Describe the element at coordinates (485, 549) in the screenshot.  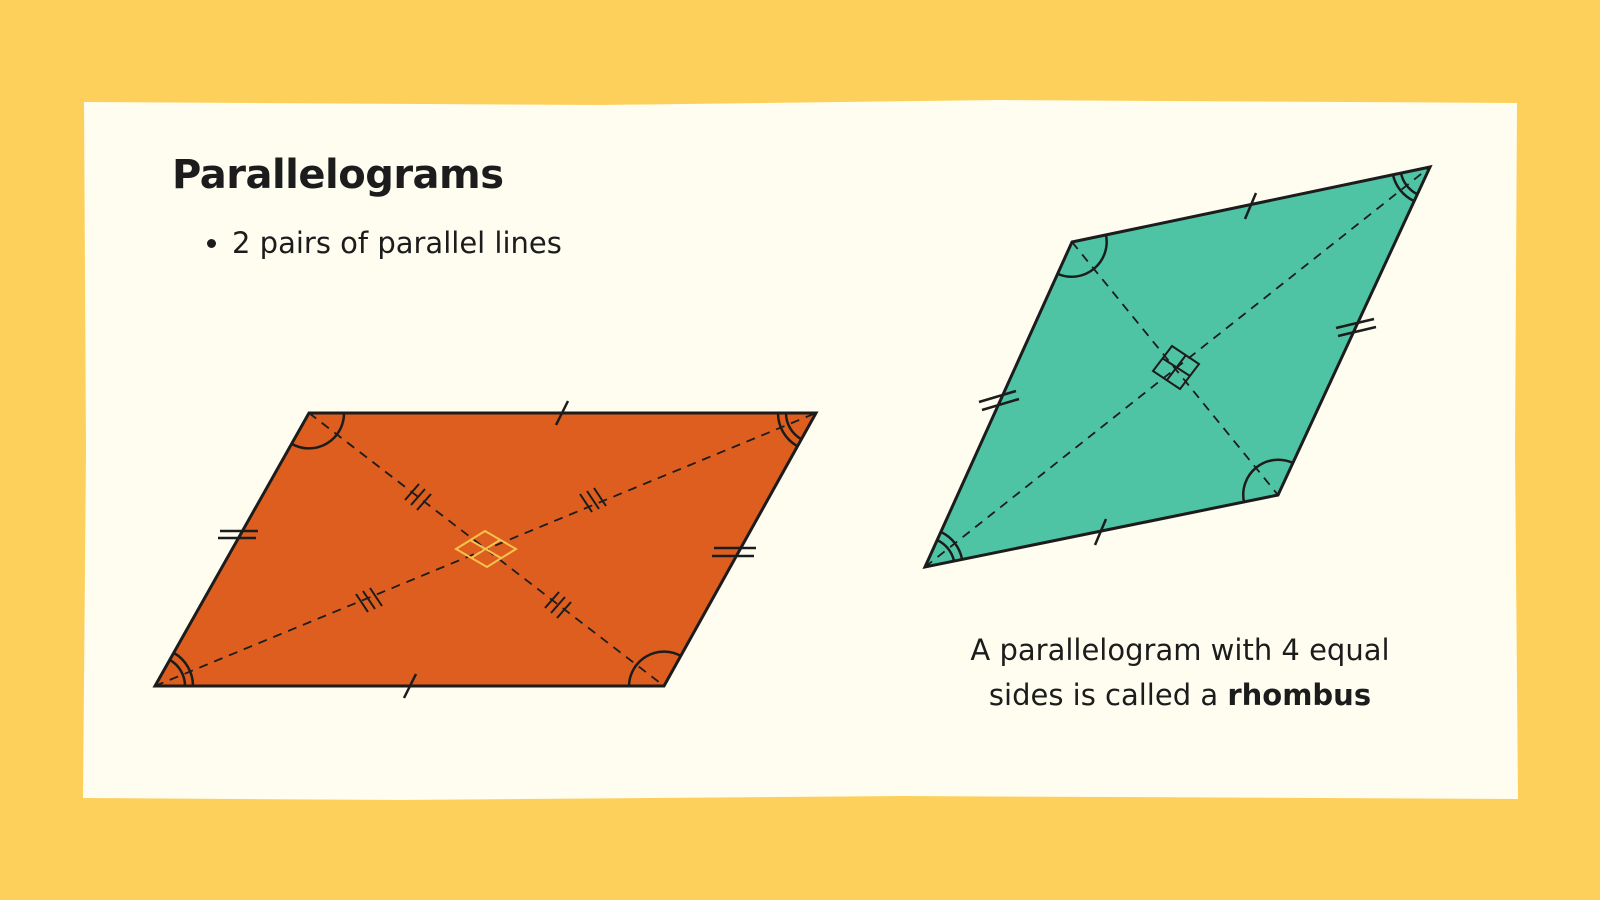
I see `parallelogram` at that location.